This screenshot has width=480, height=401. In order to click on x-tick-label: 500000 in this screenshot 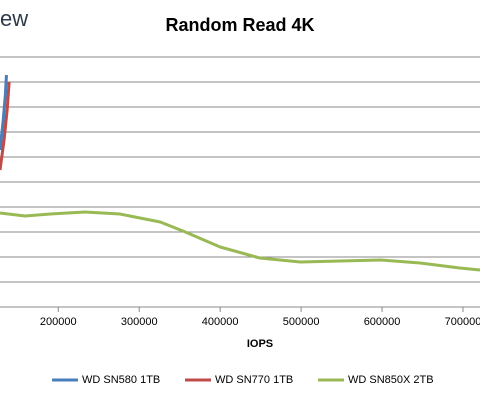, I will do `click(301, 322)`.